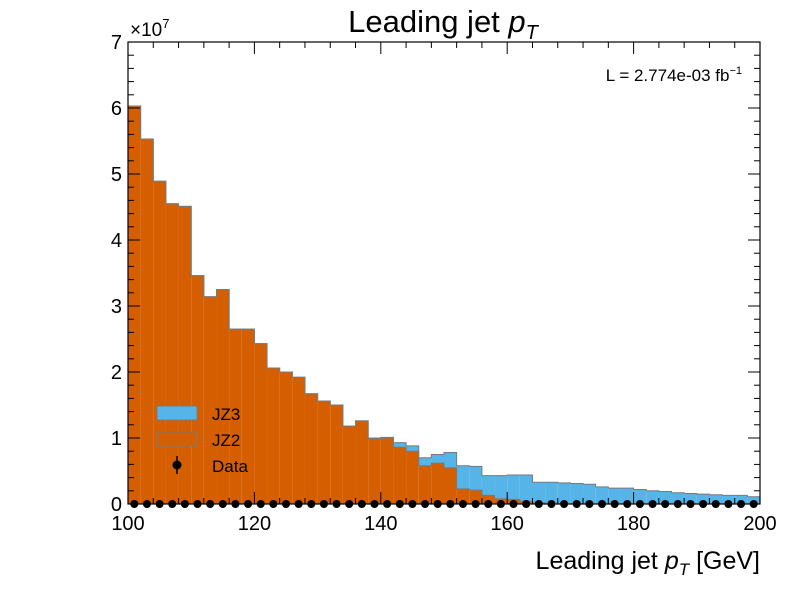 Image resolution: width=800 pixels, height=600 pixels. What do you see at coordinates (116, 505) in the screenshot?
I see `y-tick-label: 0` at bounding box center [116, 505].